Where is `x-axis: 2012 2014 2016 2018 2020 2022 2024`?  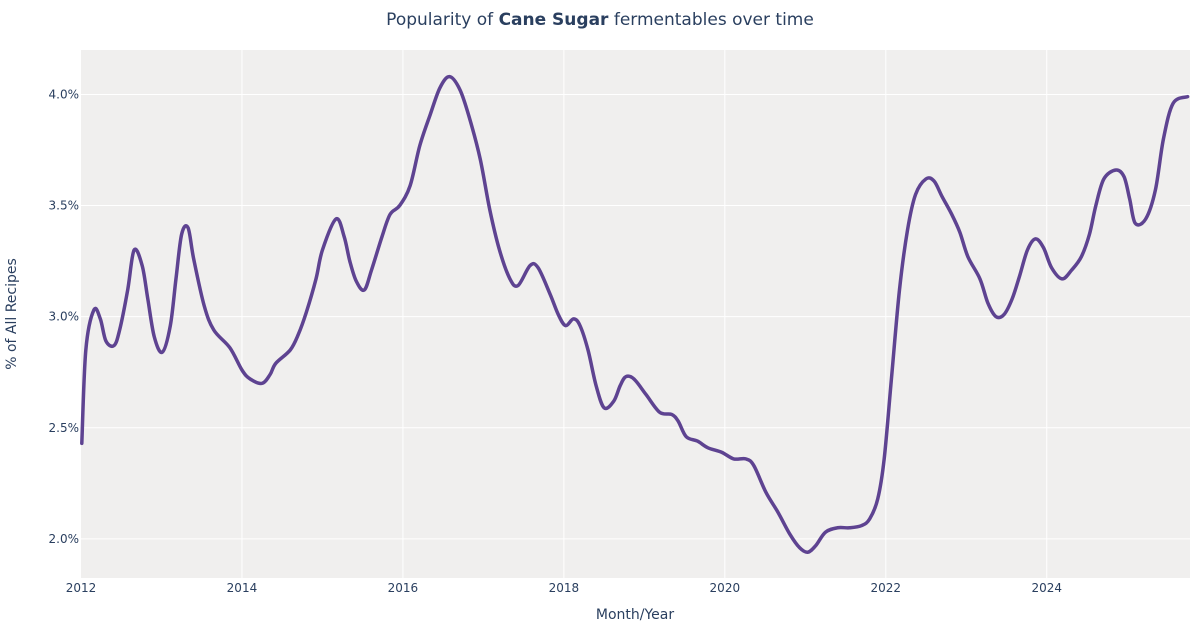
x-axis: 2012 2014 2016 2018 2020 2022 2024 is located at coordinates (564, 588).